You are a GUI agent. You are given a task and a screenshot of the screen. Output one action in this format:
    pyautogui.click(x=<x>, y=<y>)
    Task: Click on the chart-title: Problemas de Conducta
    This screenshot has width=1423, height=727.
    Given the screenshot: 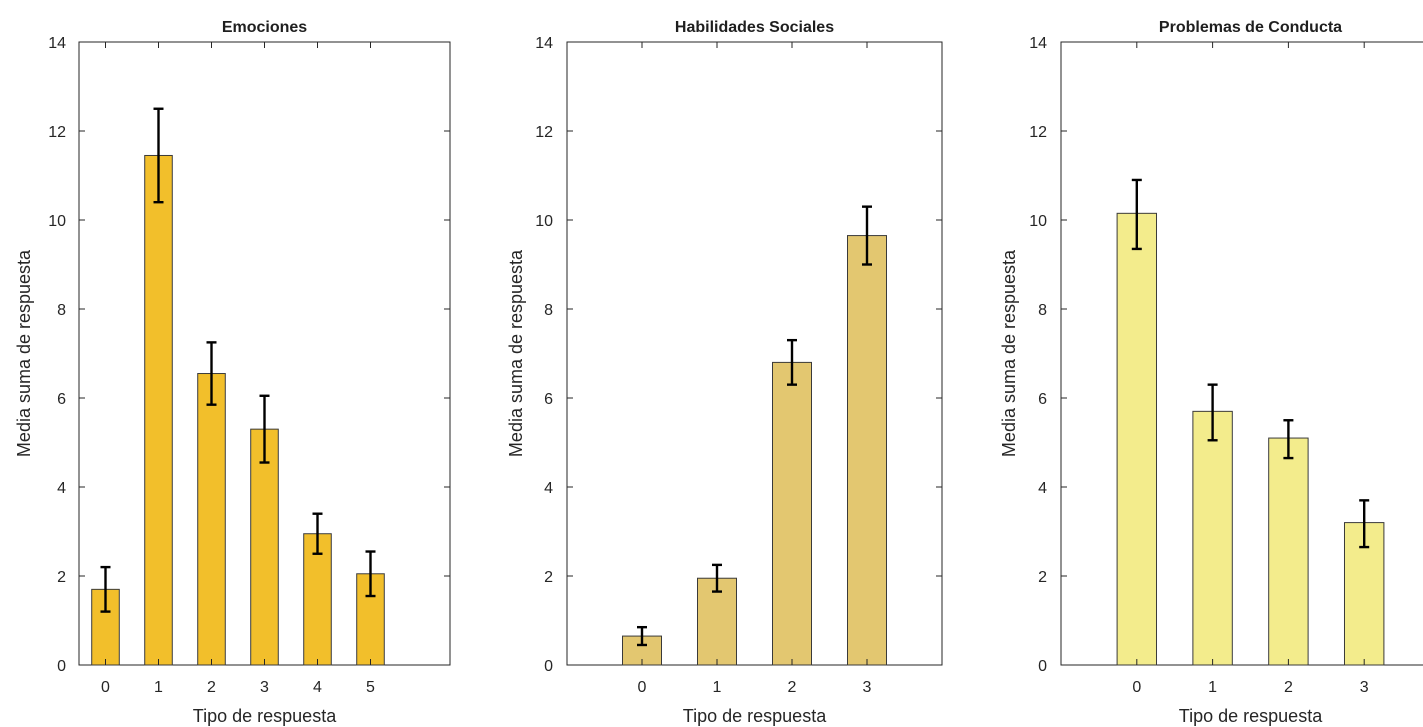 What is the action you would take?
    pyautogui.click(x=1250, y=27)
    